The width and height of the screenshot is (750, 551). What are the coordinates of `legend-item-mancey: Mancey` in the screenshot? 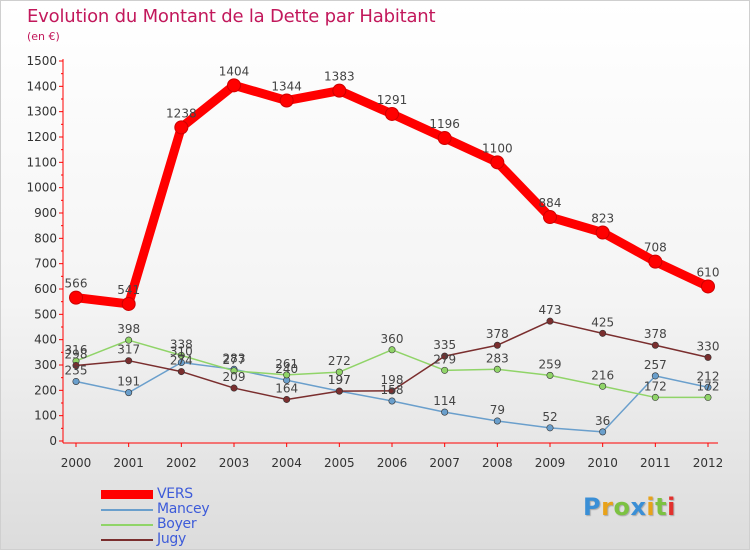 It's located at (155, 509).